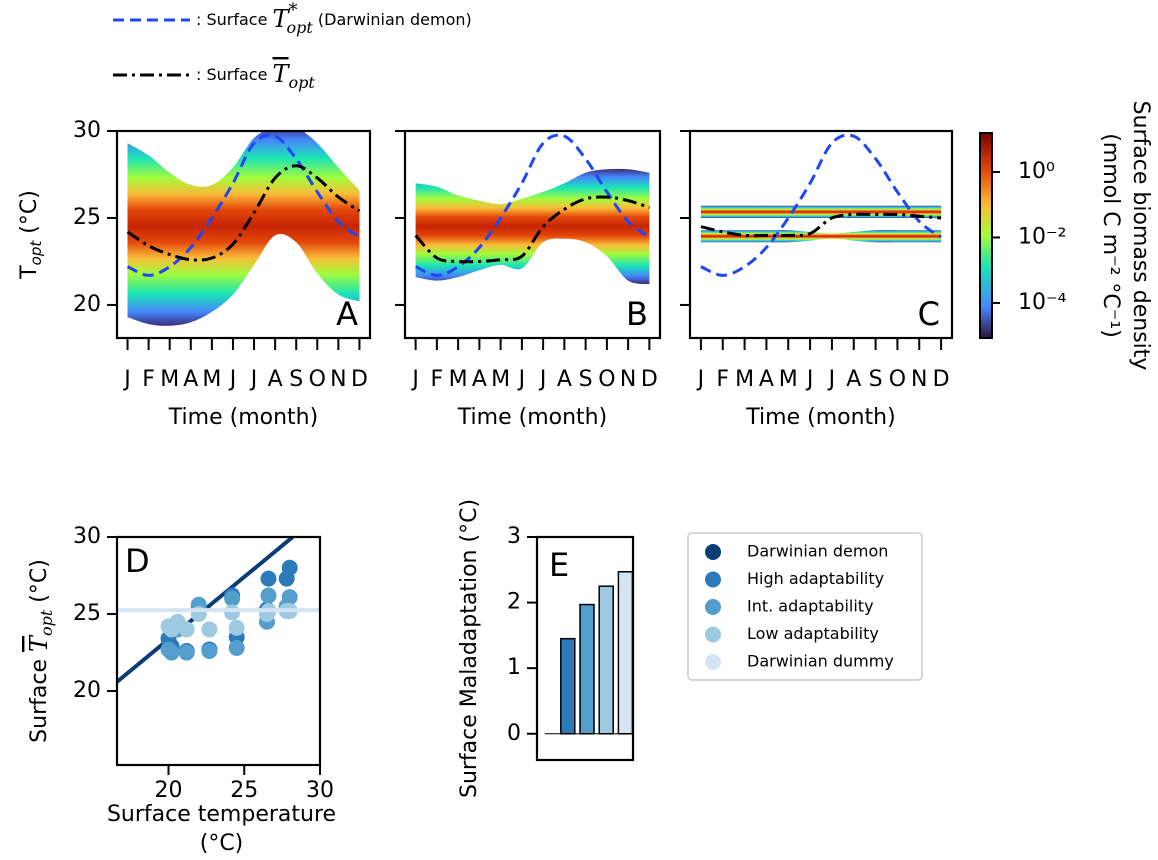 The height and width of the screenshot is (860, 1158). Describe the element at coordinates (514, 733) in the screenshot. I see `y-tick-label: 0` at that location.